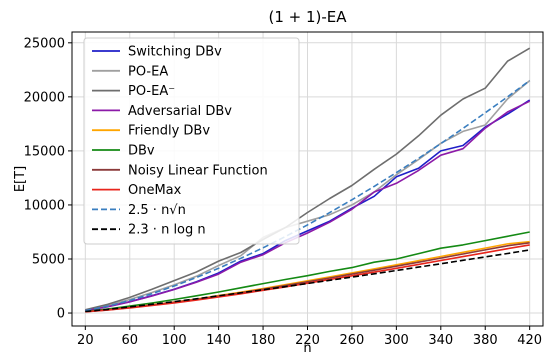 Image resolution: width=548 pixels, height=362 pixels. I want to click on x-tick-label: 20, so click(85, 340).